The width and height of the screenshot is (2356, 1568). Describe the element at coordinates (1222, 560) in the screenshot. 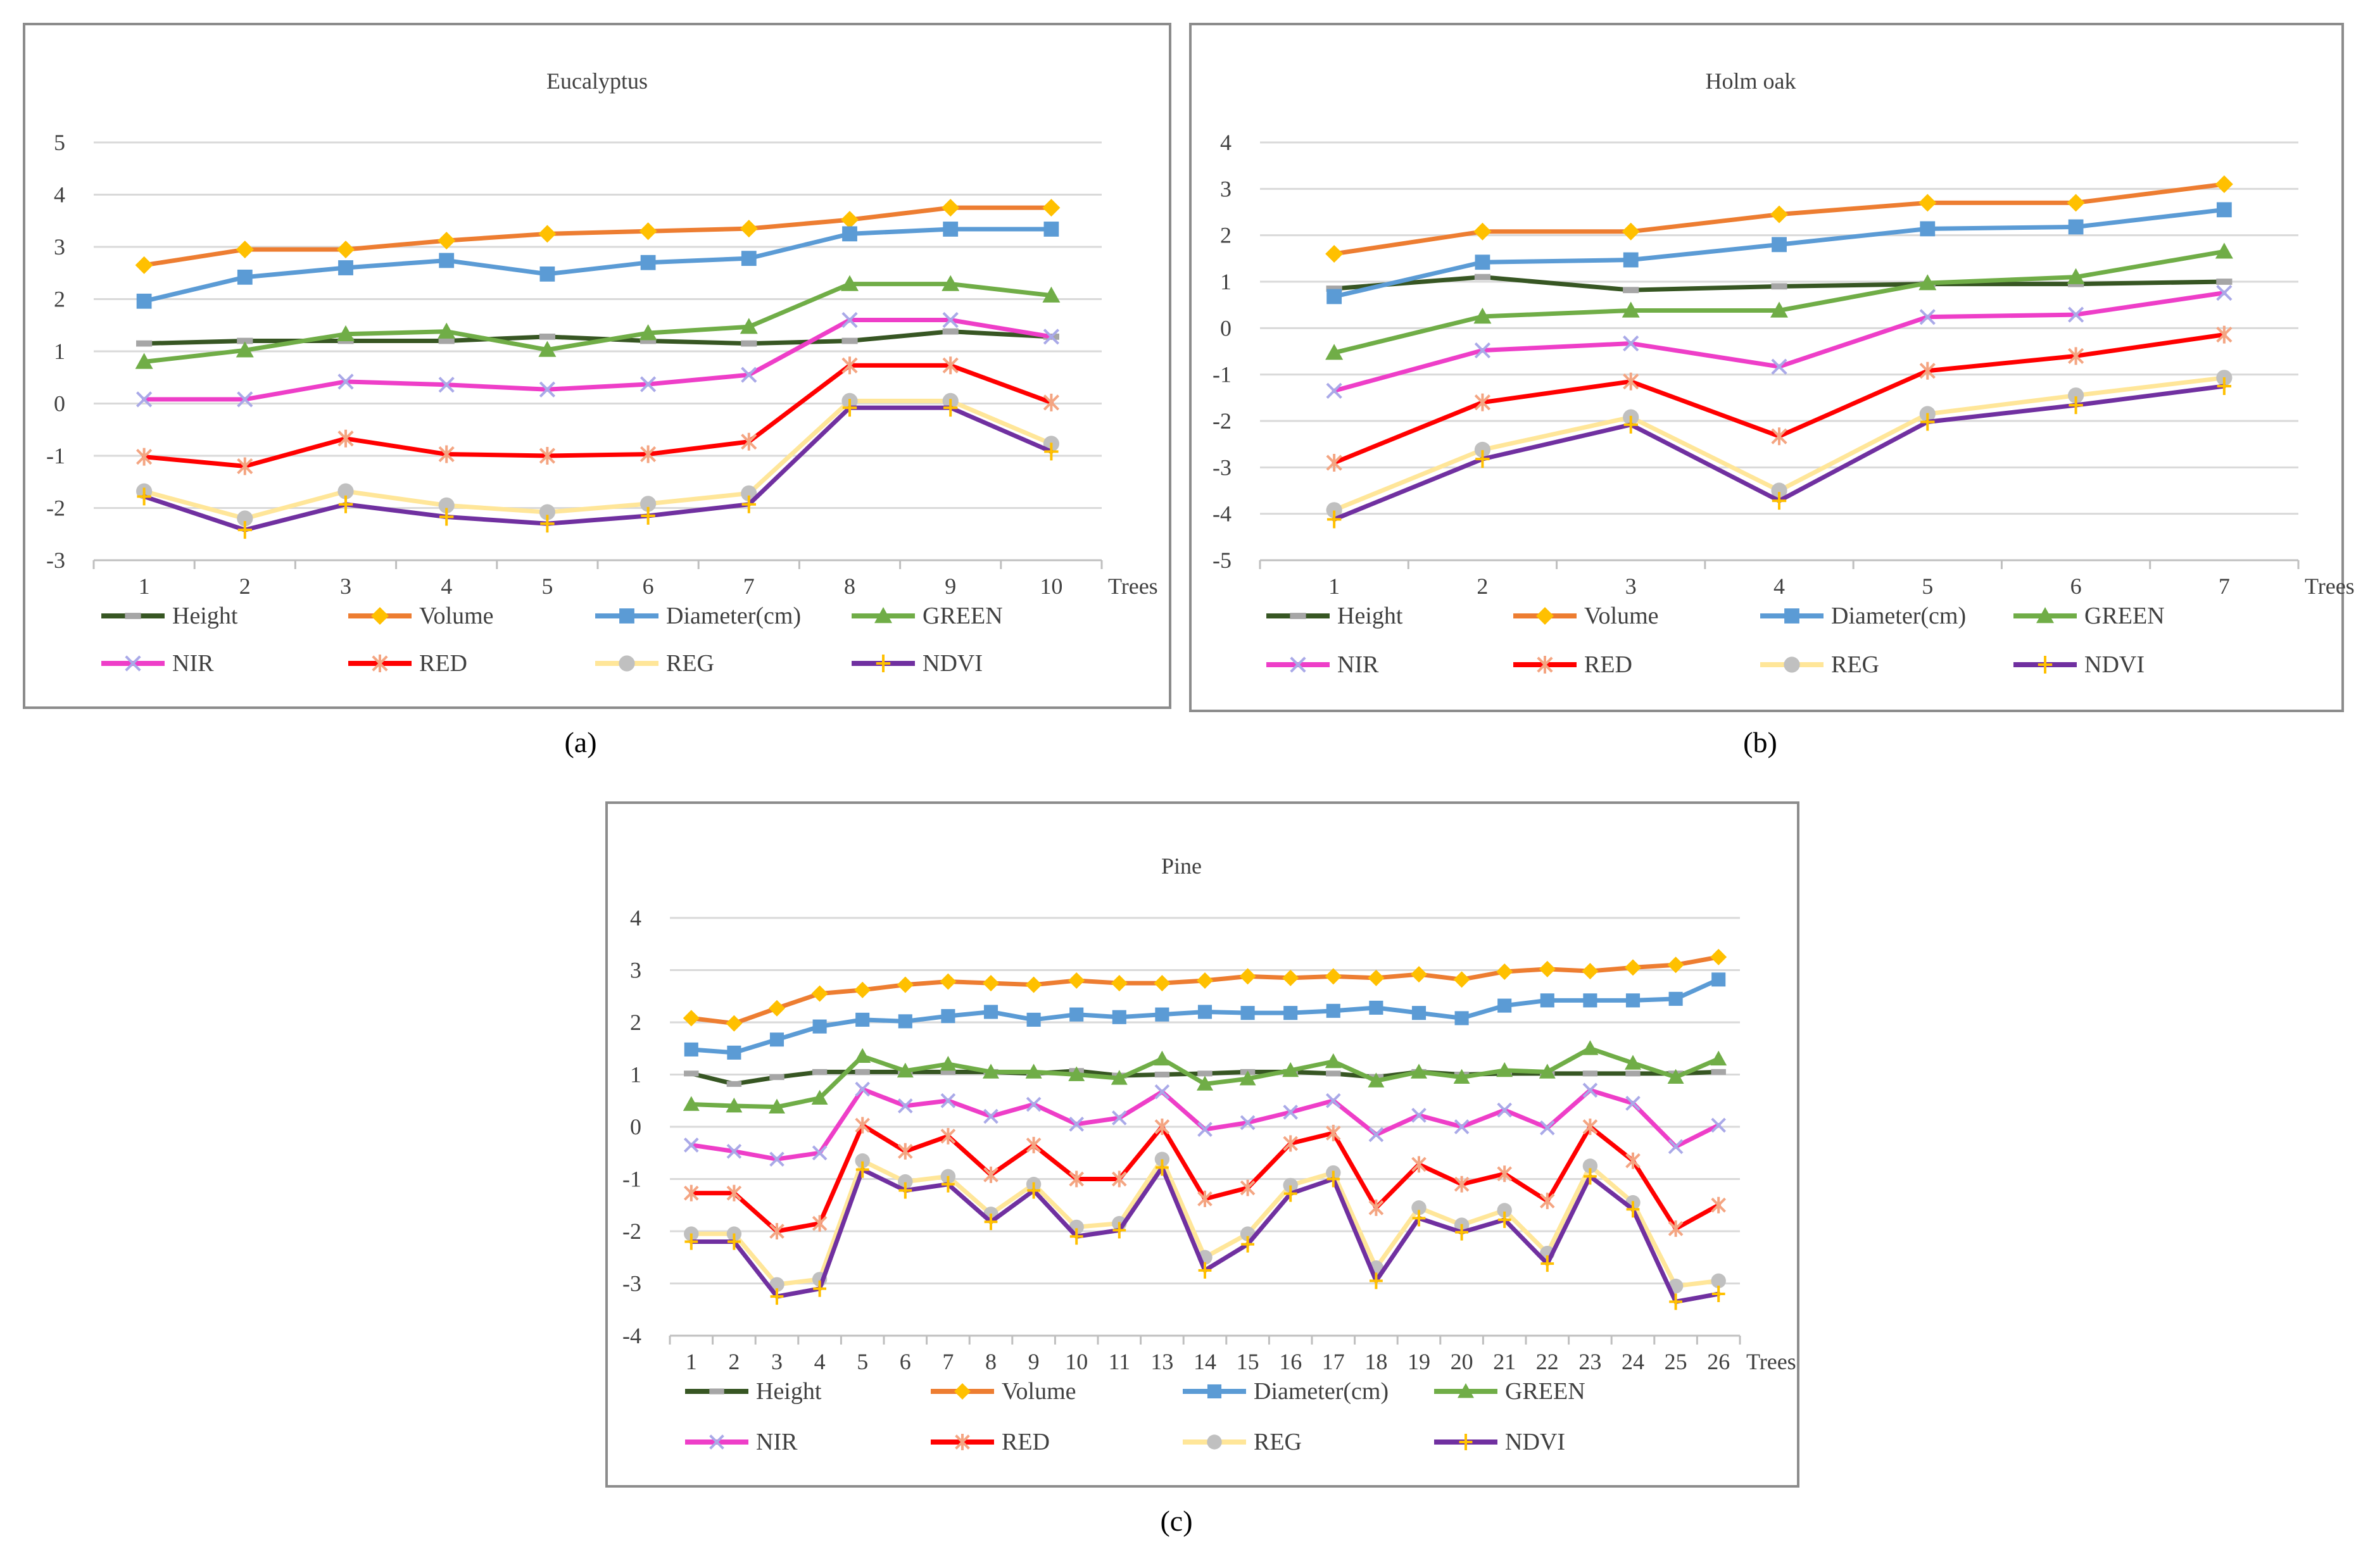

I see `y-tick-label: -5` at that location.